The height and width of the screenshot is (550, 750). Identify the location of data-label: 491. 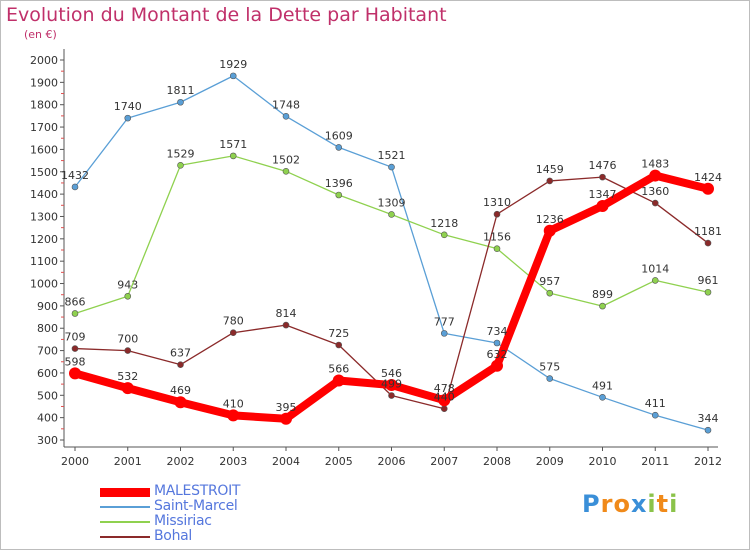
(602, 385).